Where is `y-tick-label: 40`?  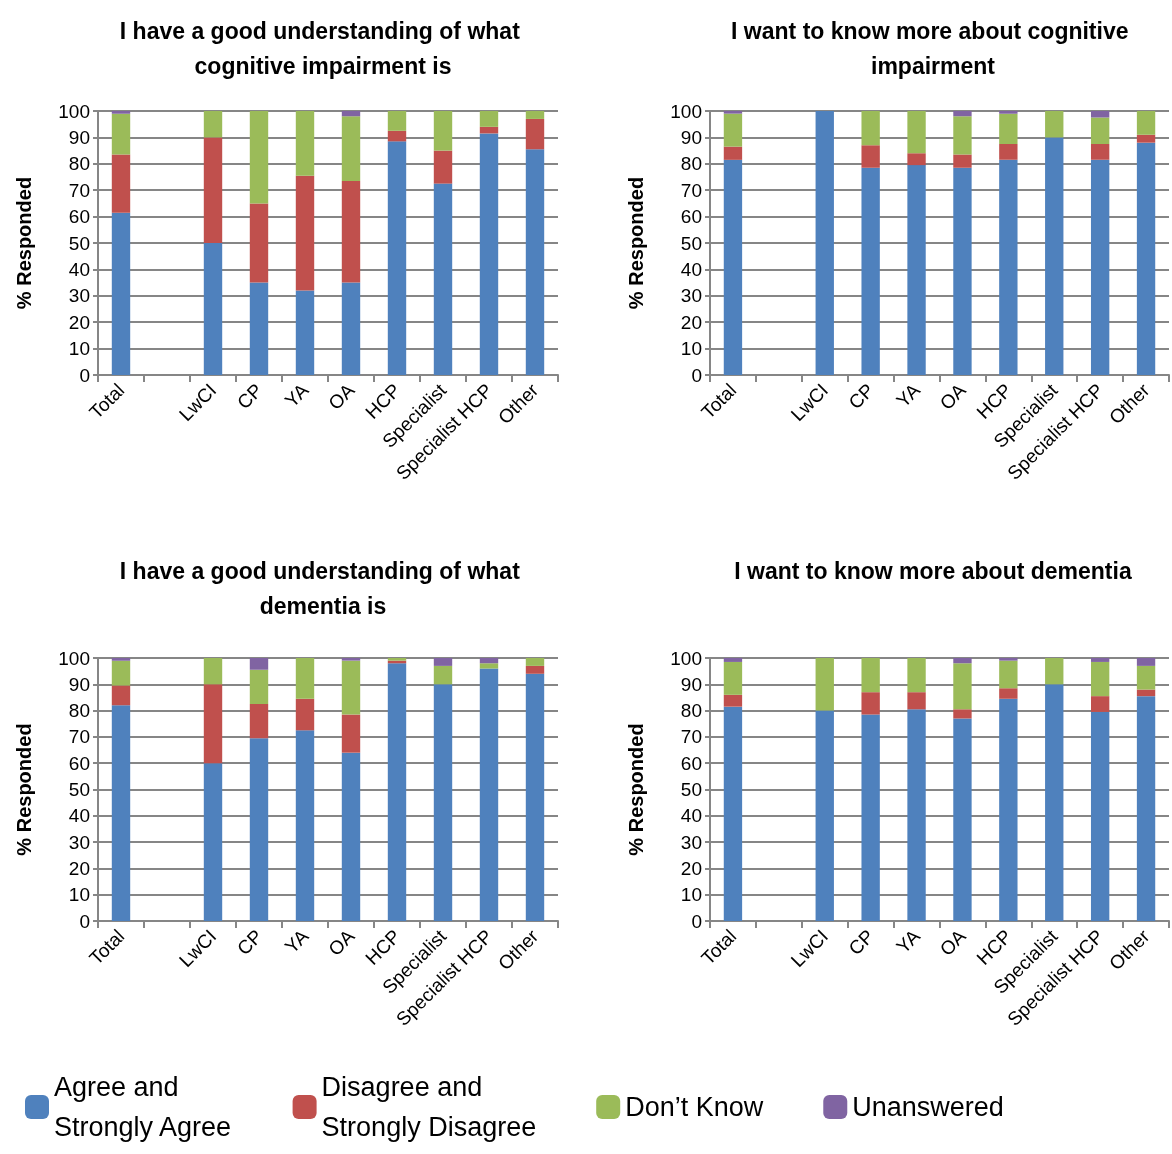 y-tick-label: 40 is located at coordinates (79, 816).